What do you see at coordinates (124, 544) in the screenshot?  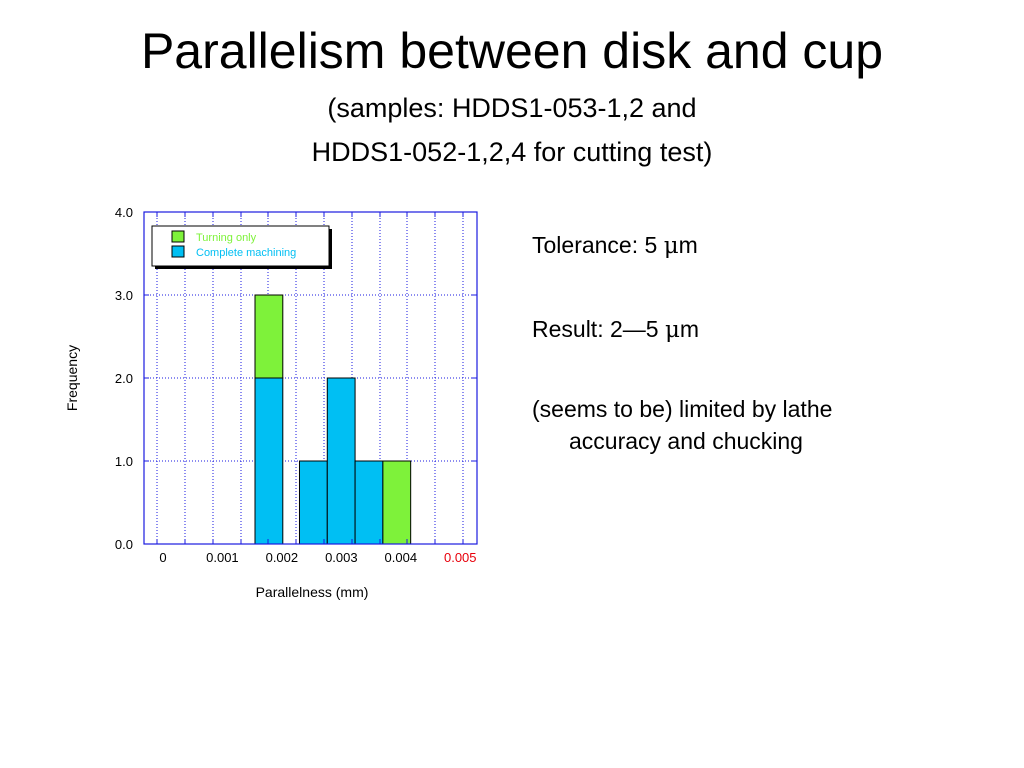 I see `y-tick-label: 0.0` at bounding box center [124, 544].